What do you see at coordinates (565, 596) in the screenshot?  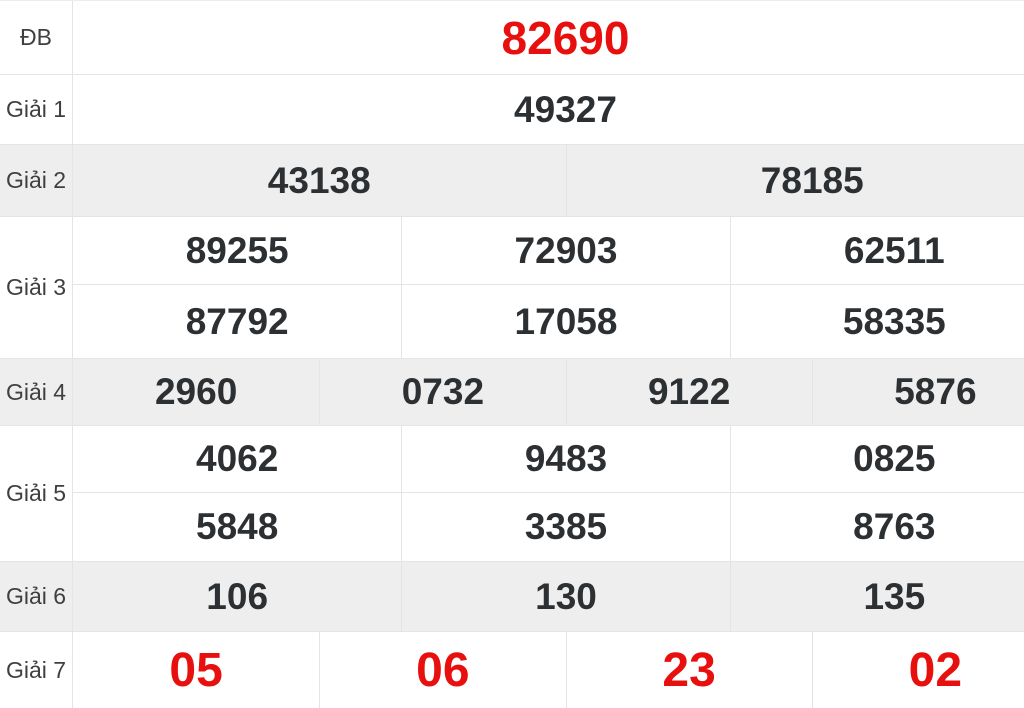 I see `prize-value: 130` at bounding box center [565, 596].